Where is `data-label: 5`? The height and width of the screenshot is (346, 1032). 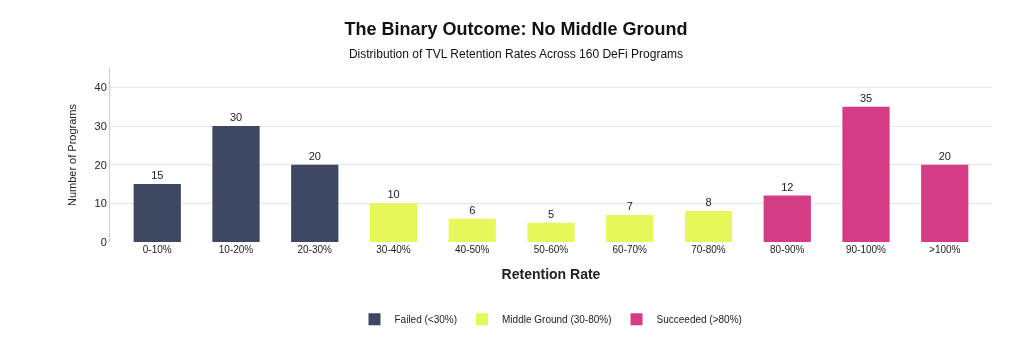 data-label: 5 is located at coordinates (551, 213).